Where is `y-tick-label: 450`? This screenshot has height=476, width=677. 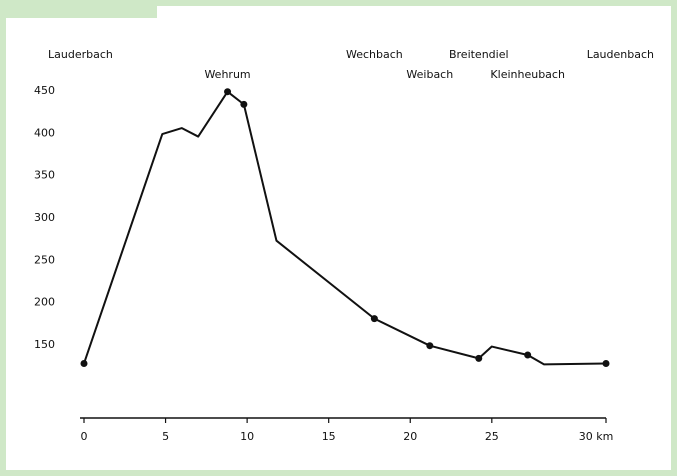
y-tick-label: 450 is located at coordinates (44, 90).